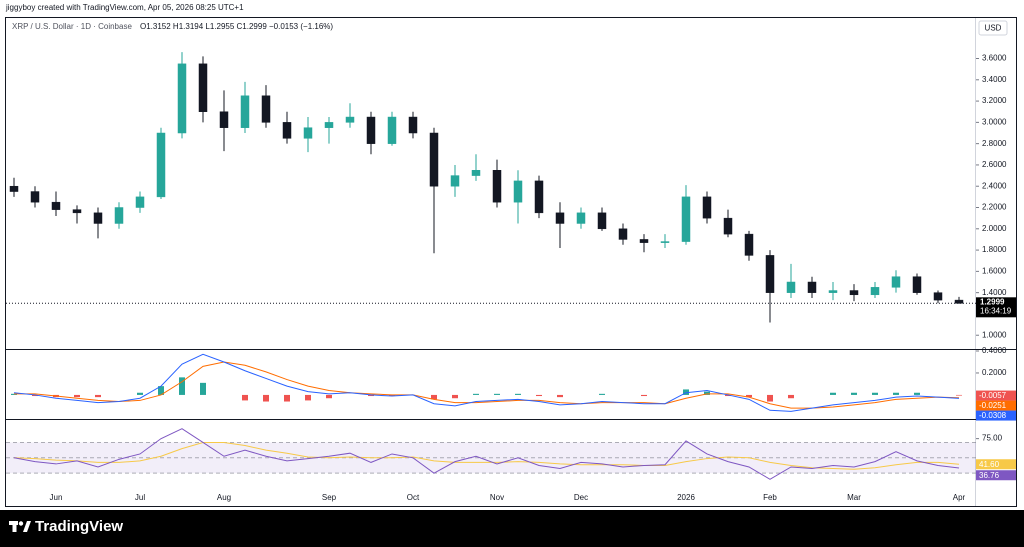 This screenshot has width=1024, height=547. What do you see at coordinates (79, 526) in the screenshot?
I see `brand: TradingView` at bounding box center [79, 526].